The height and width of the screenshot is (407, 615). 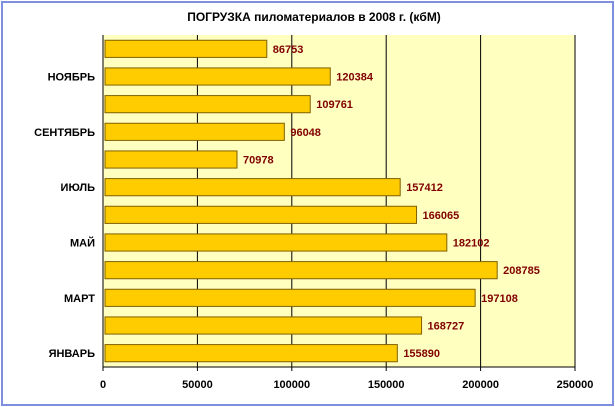 What do you see at coordinates (355, 78) in the screenshot?
I see `data-label-11: 120384` at bounding box center [355, 78].